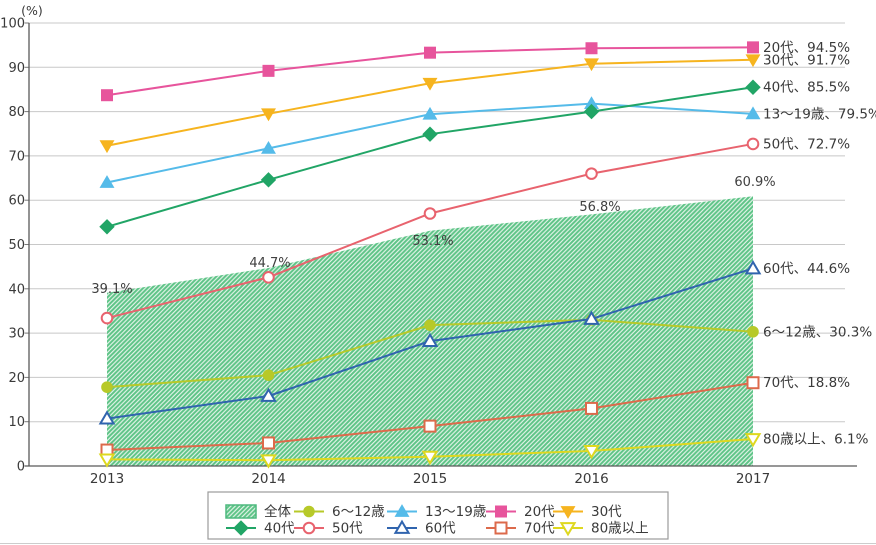 This screenshot has width=876, height=545. What do you see at coordinates (430, 213) in the screenshot?
I see `series-age-50s-marker-2015` at bounding box center [430, 213].